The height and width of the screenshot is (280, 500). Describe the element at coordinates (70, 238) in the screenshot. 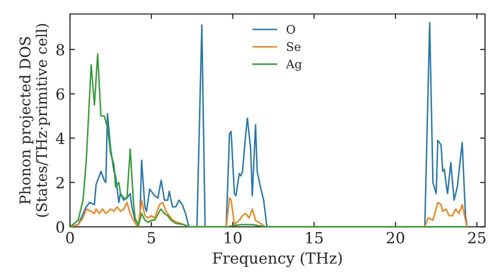

I see `x-tick-label: 0` at that location.